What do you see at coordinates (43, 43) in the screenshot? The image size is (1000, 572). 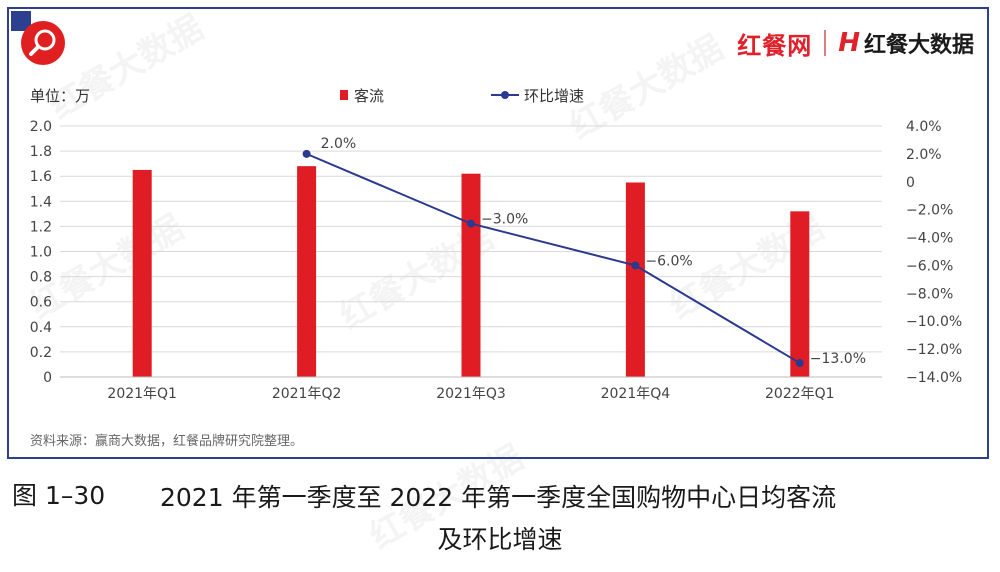 I see `magnifier-logo-icon` at bounding box center [43, 43].